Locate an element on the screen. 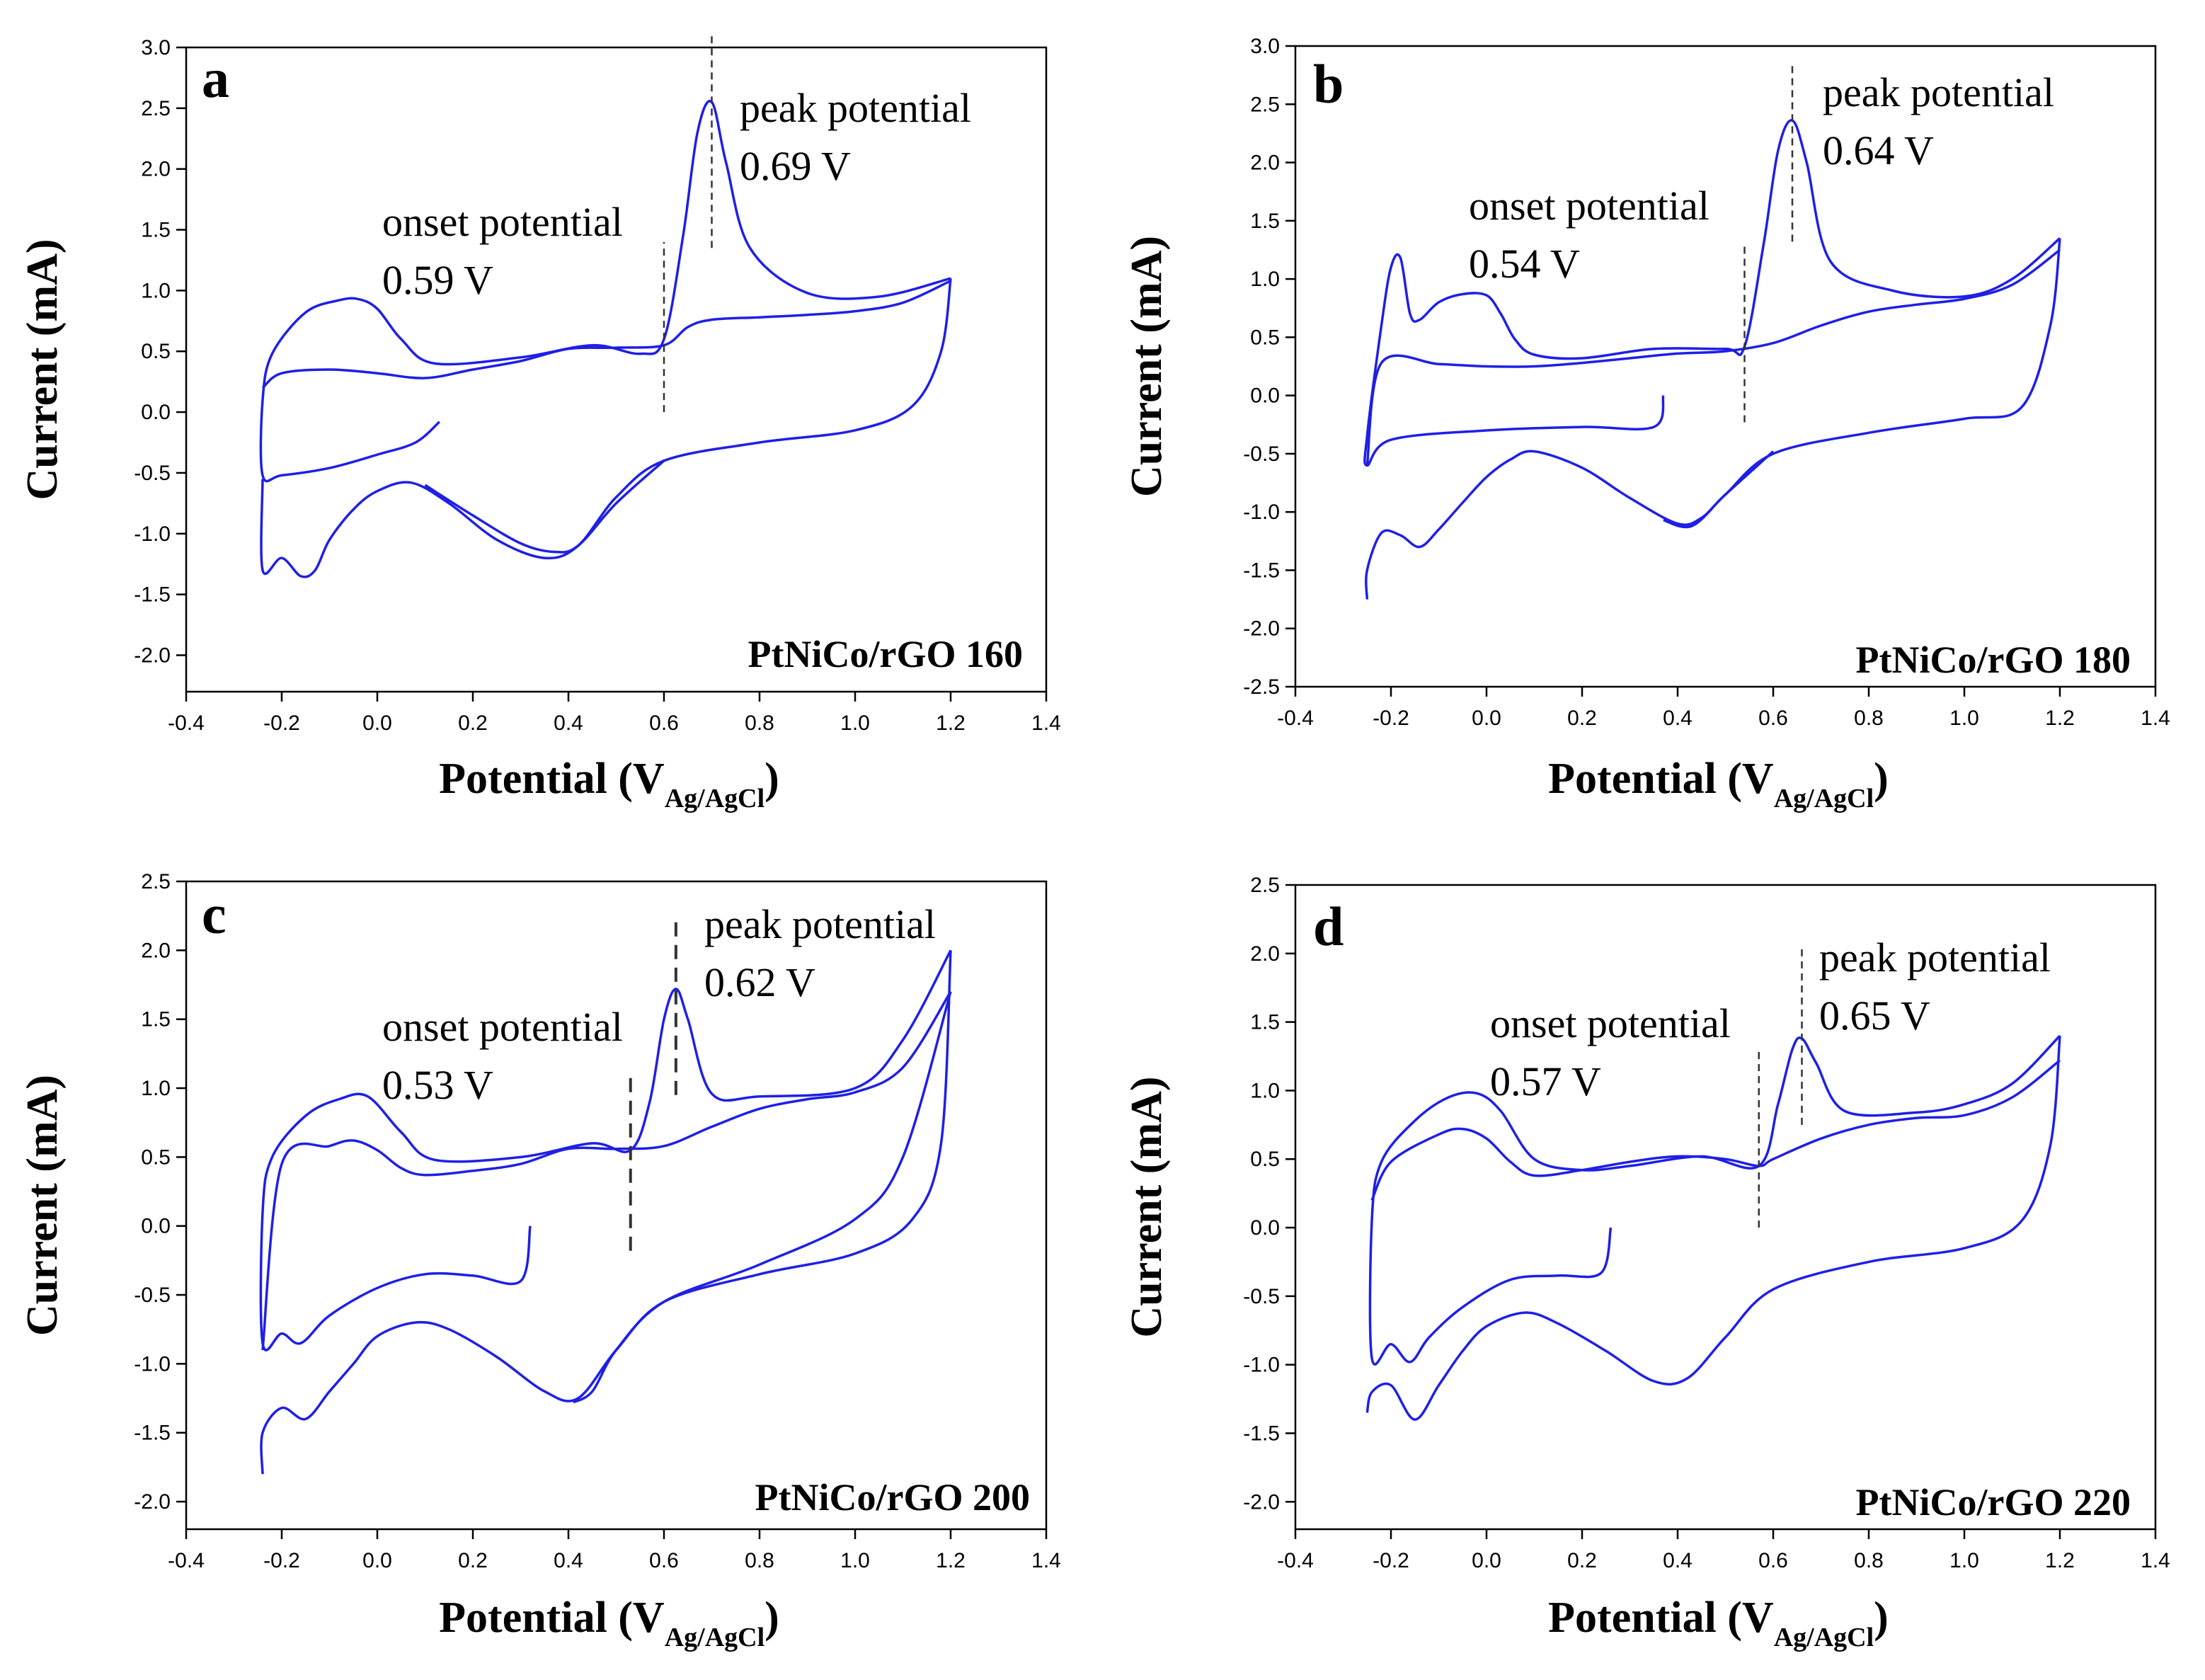  onset-potential-value: 0.59 V is located at coordinates (437, 280).